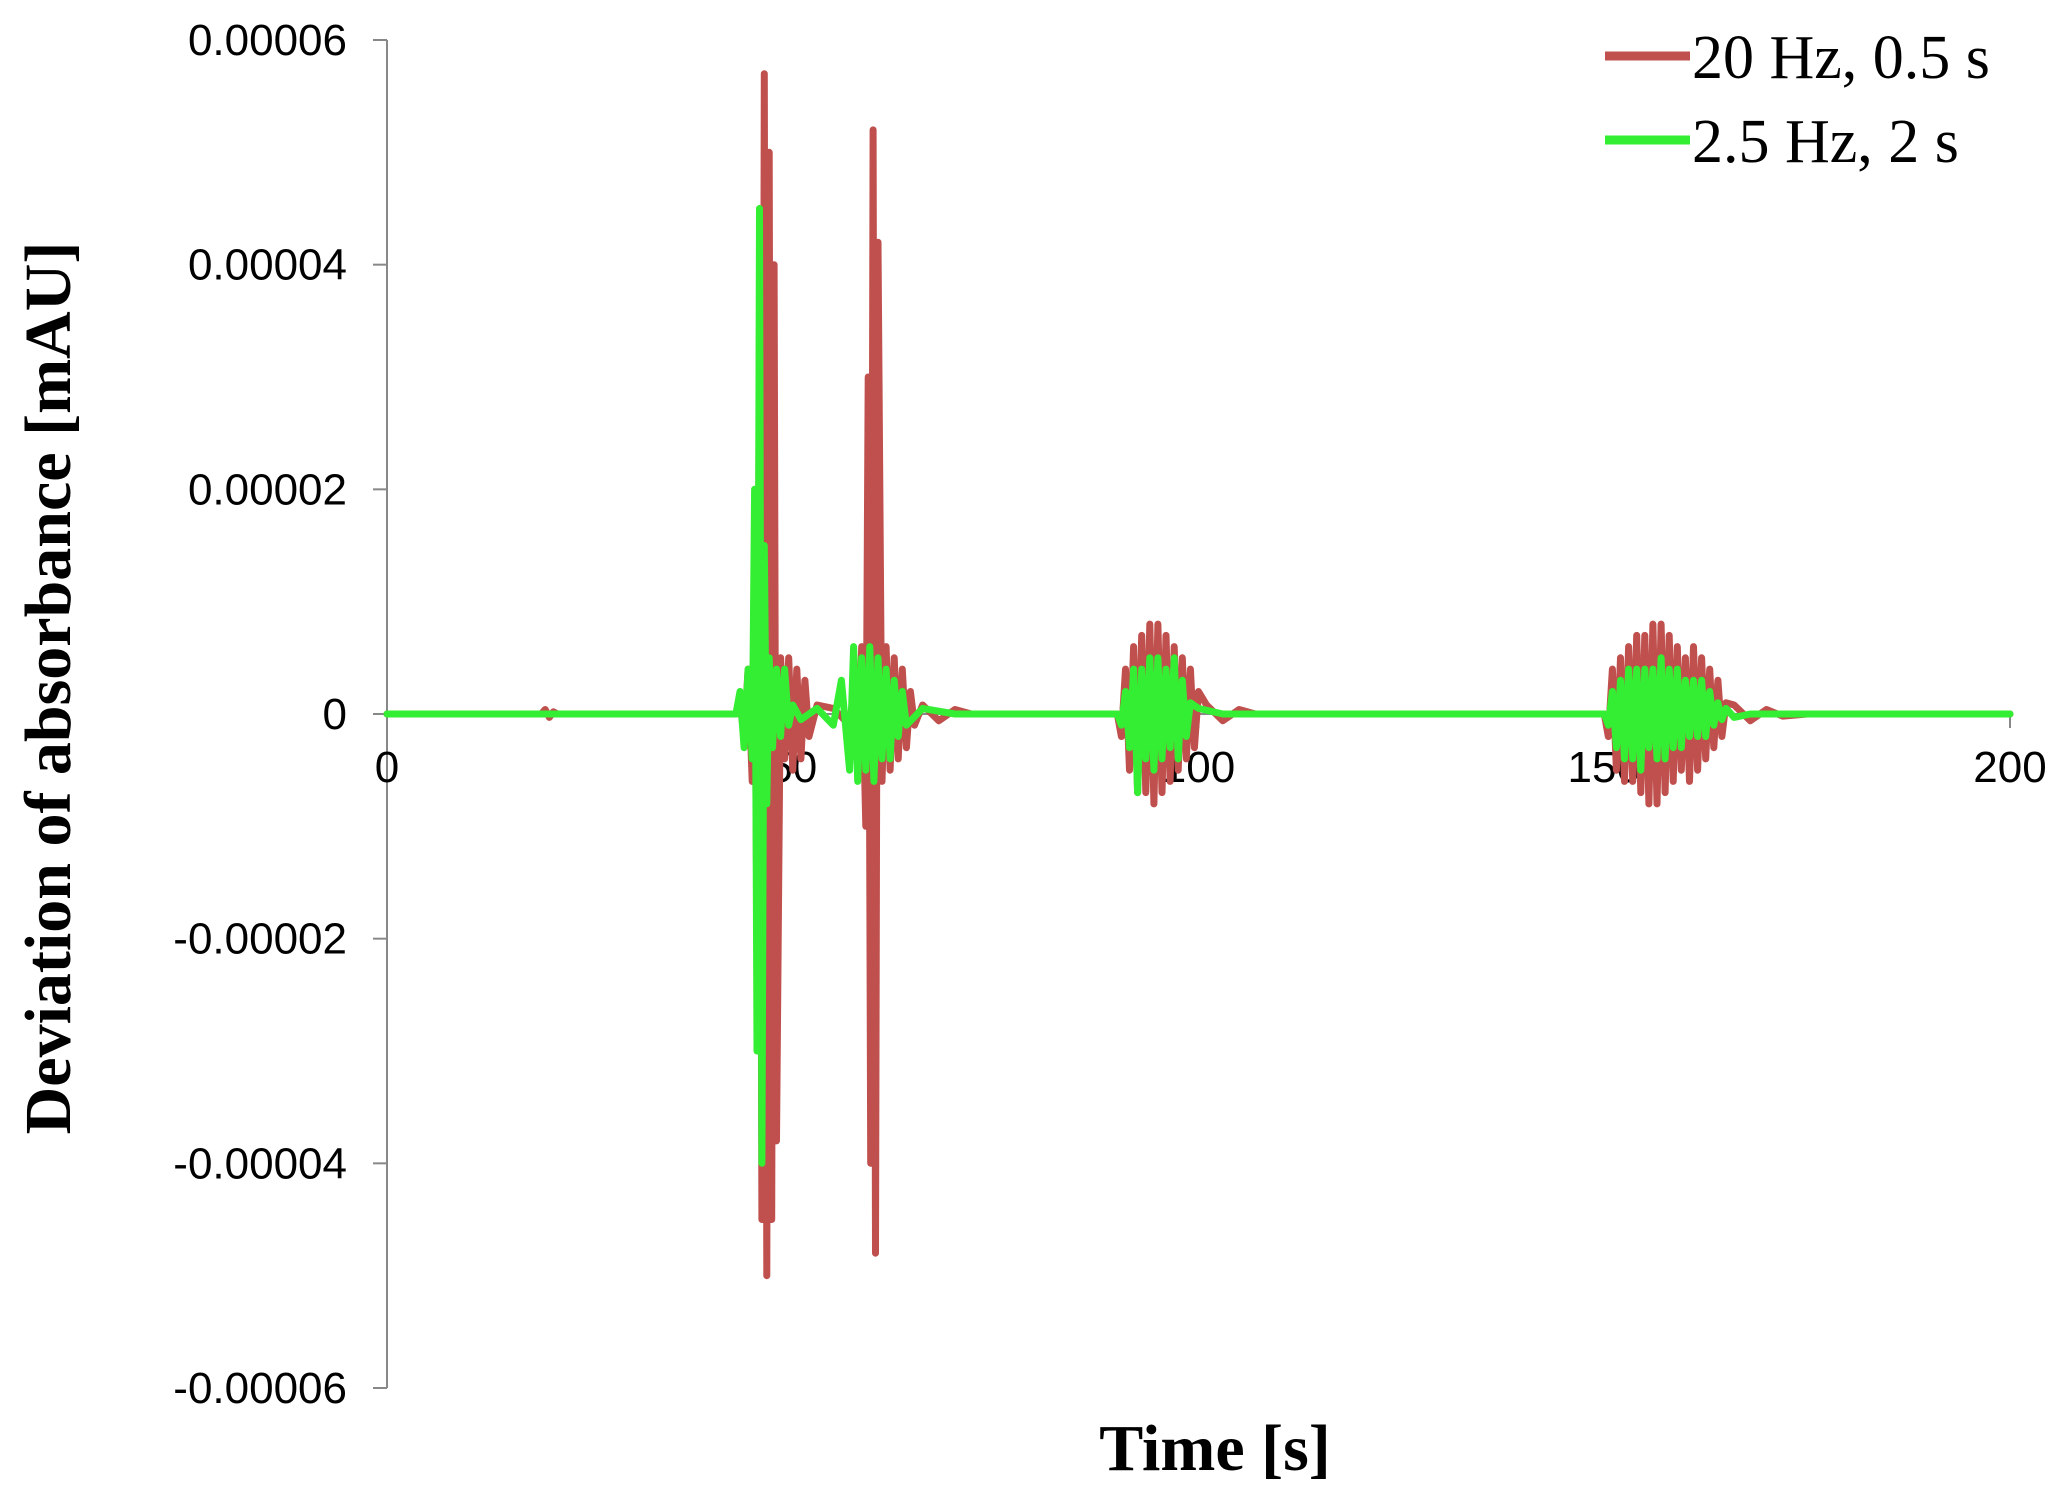 This screenshot has width=2067, height=1496. What do you see at coordinates (1797, 100) in the screenshot?
I see `legend: 20 Hz, 0.5 s 2.5 Hz, 2 s` at bounding box center [1797, 100].